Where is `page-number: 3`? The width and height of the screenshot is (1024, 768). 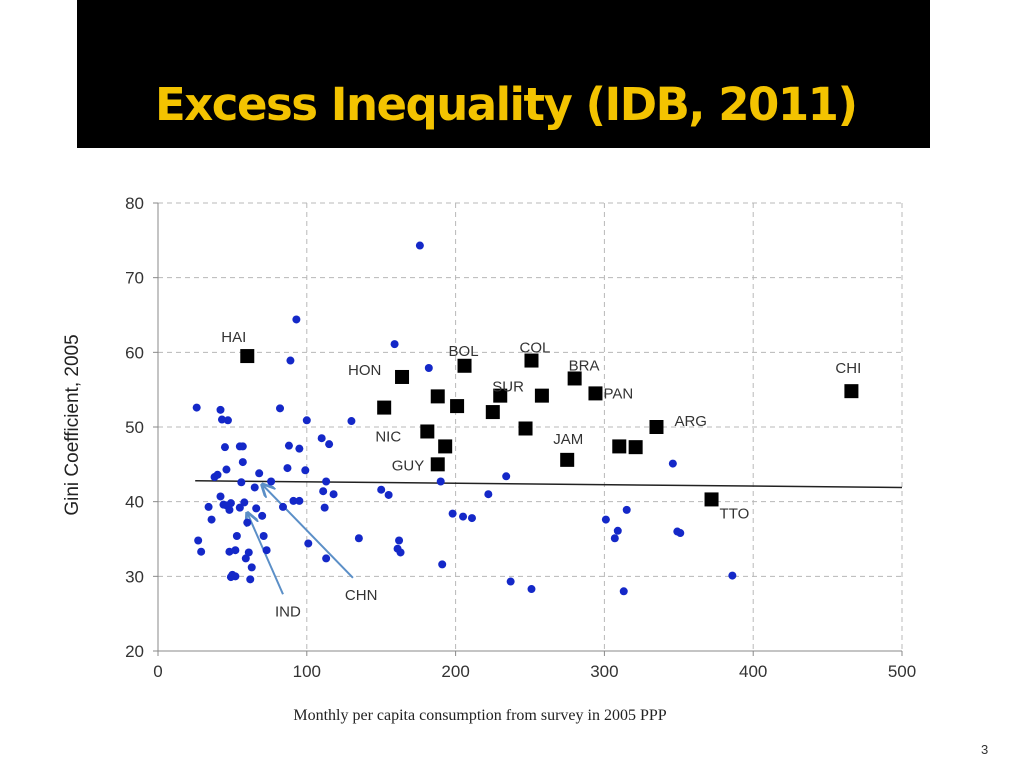 page-number: 3 is located at coordinates (985, 749).